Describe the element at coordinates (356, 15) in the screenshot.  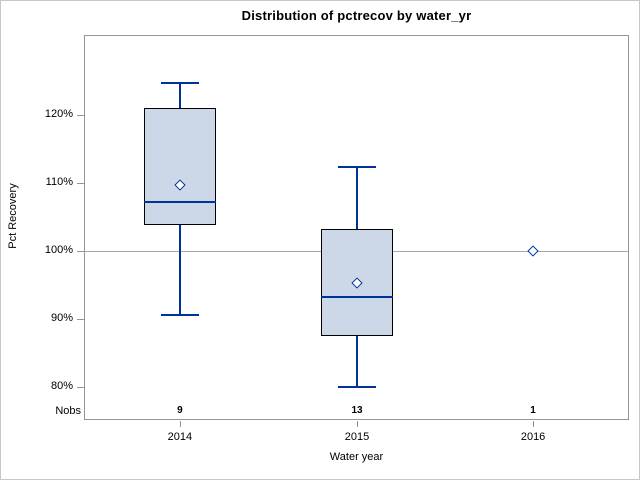
I see `chart-title: Distribution of pctrecov by water_yr` at that location.